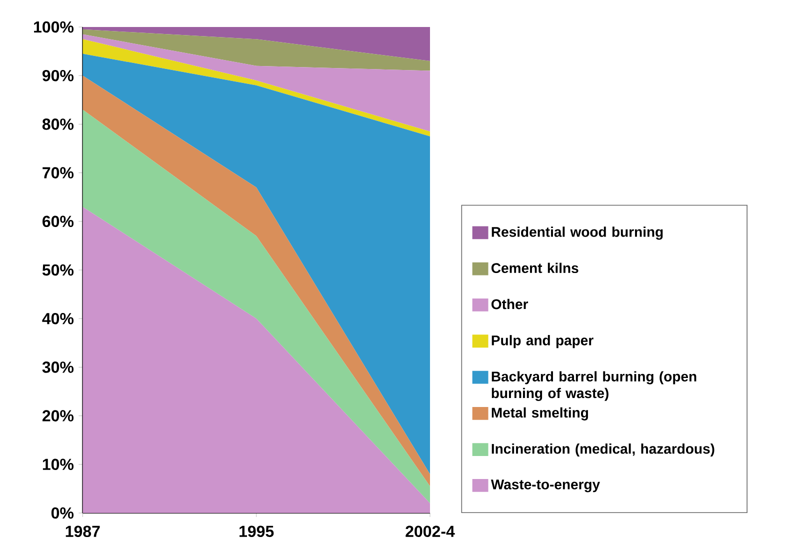 The height and width of the screenshot is (557, 805). I want to click on legend-label: Incineration (medical, hazardous), so click(603, 450).